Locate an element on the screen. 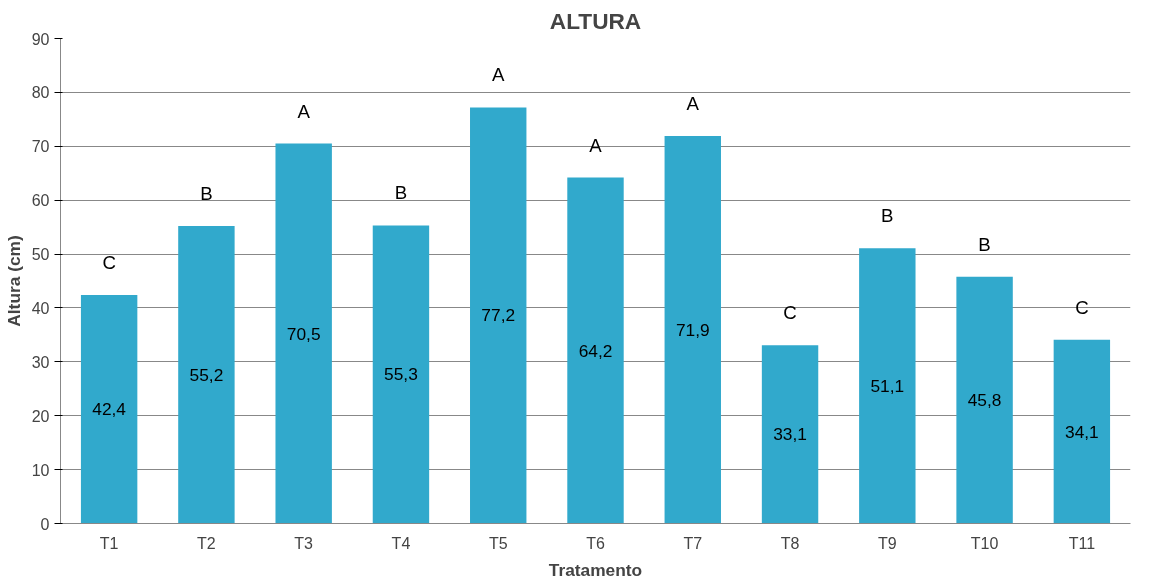  y-tick-label: 50 is located at coordinates (40, 255).